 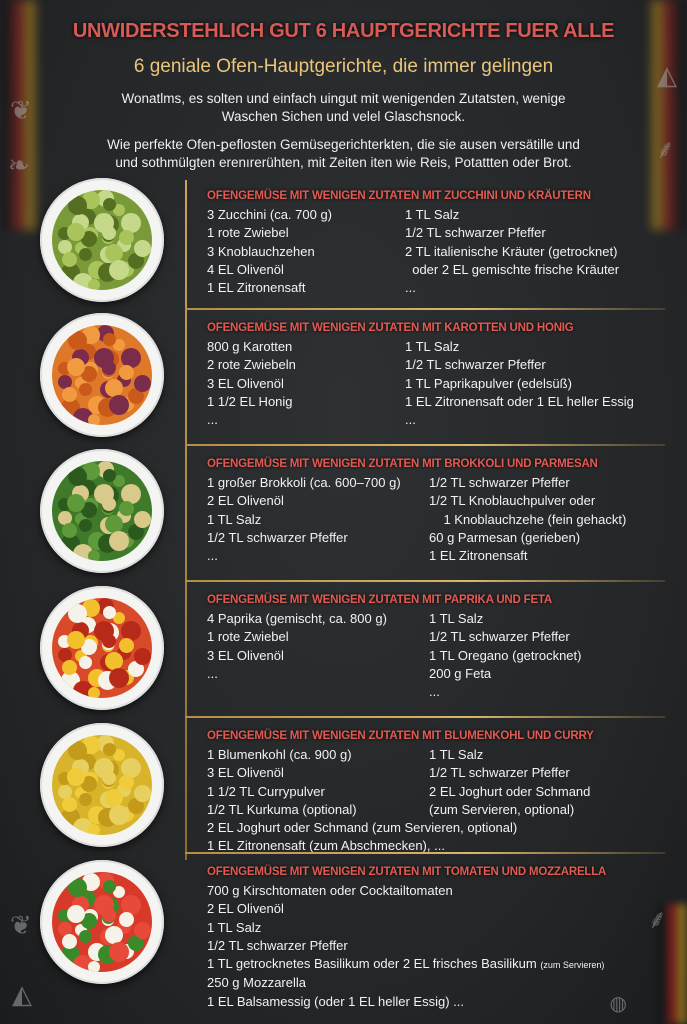 What do you see at coordinates (505, 537) in the screenshot?
I see `ingredient-item: 60 g Parmesan (gerieben)` at bounding box center [505, 537].